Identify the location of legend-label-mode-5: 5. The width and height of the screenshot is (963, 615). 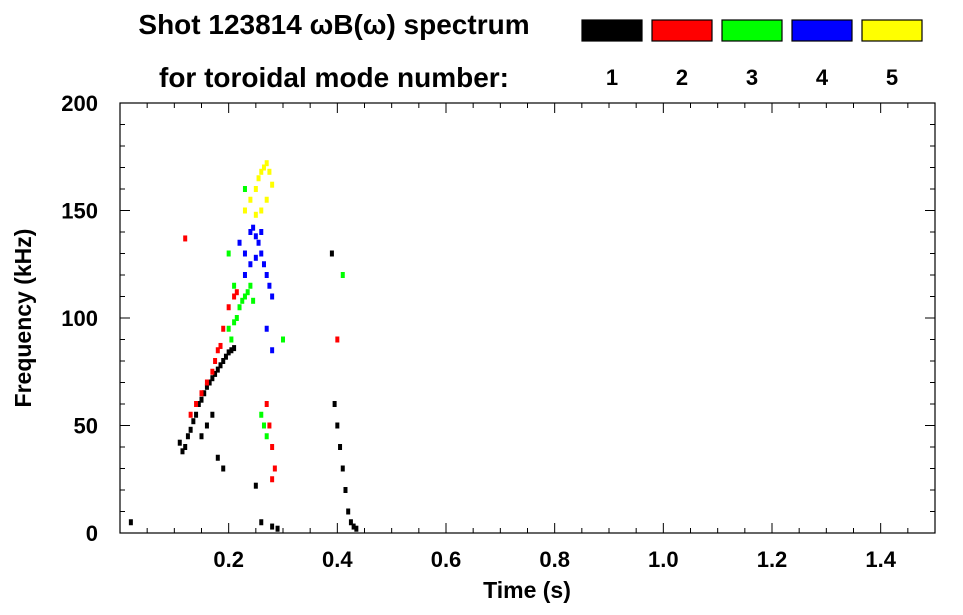
(892, 77).